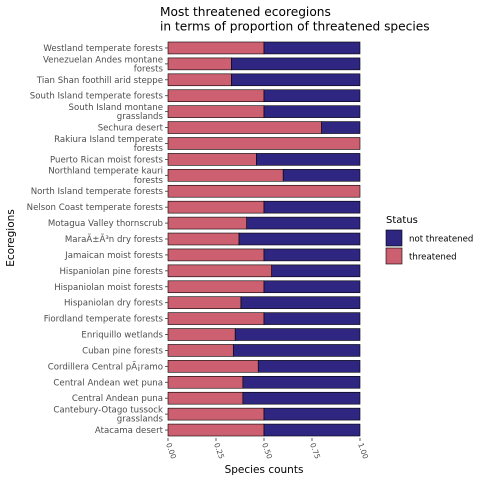  Describe the element at coordinates (131, 129) in the screenshot. I see `y-tick-label: Sechura desert` at that location.